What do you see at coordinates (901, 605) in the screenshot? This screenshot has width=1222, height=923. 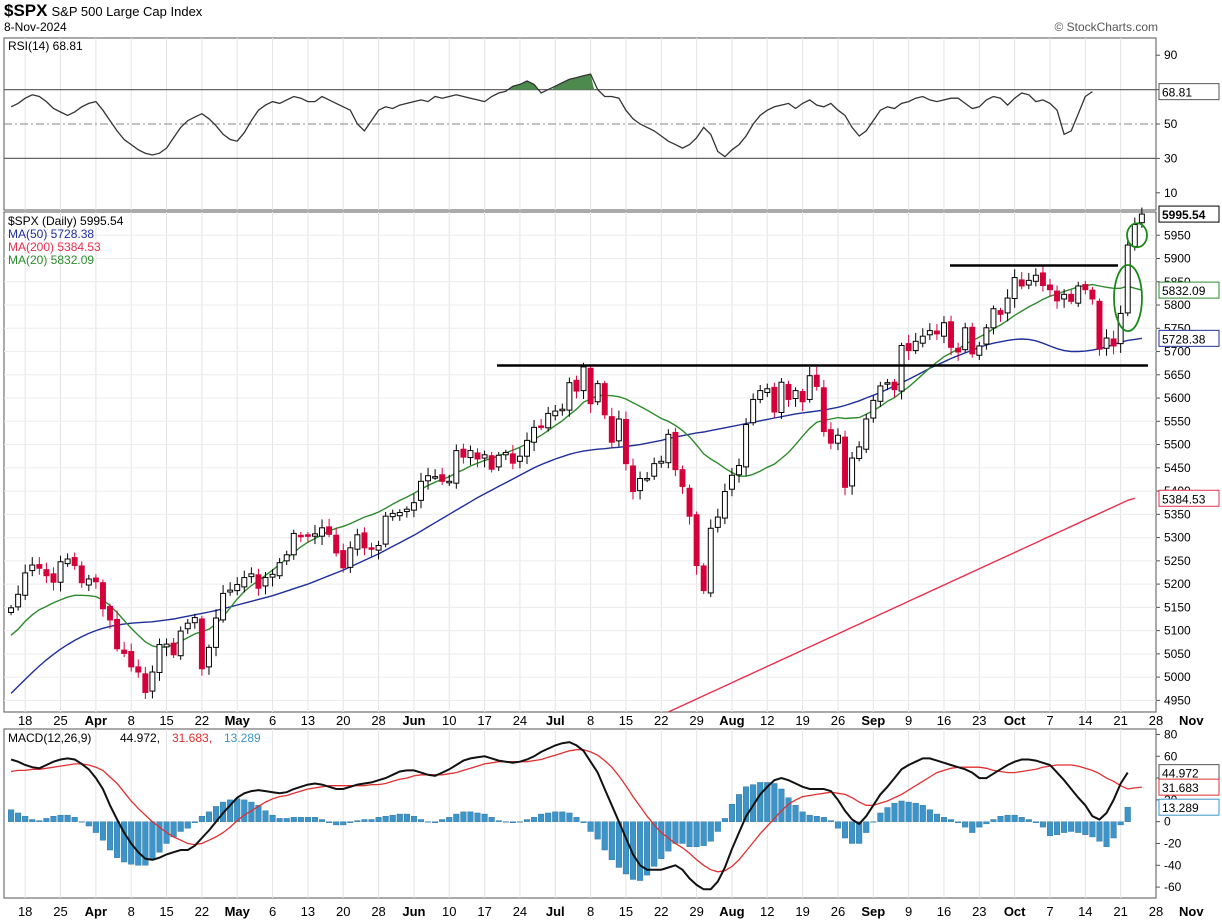 I see `ma200-line` at bounding box center [901, 605].